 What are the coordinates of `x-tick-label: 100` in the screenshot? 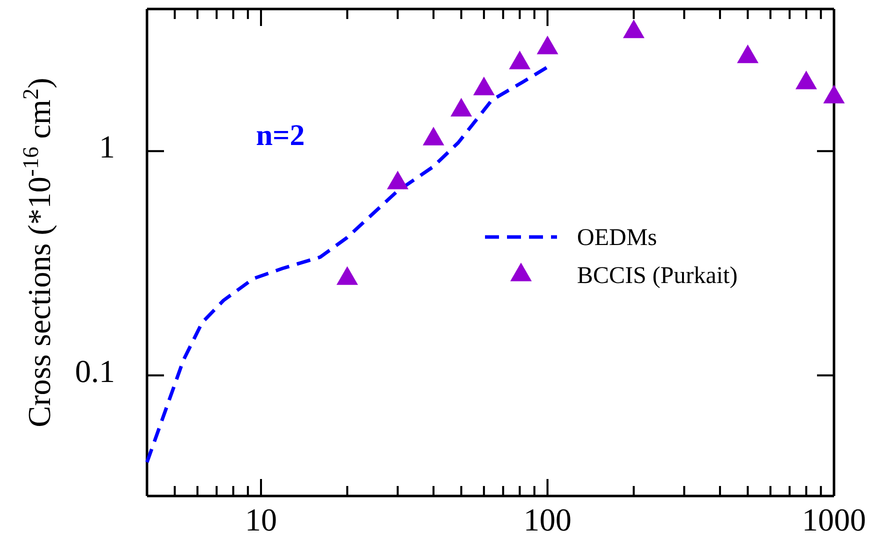 It's located at (548, 520).